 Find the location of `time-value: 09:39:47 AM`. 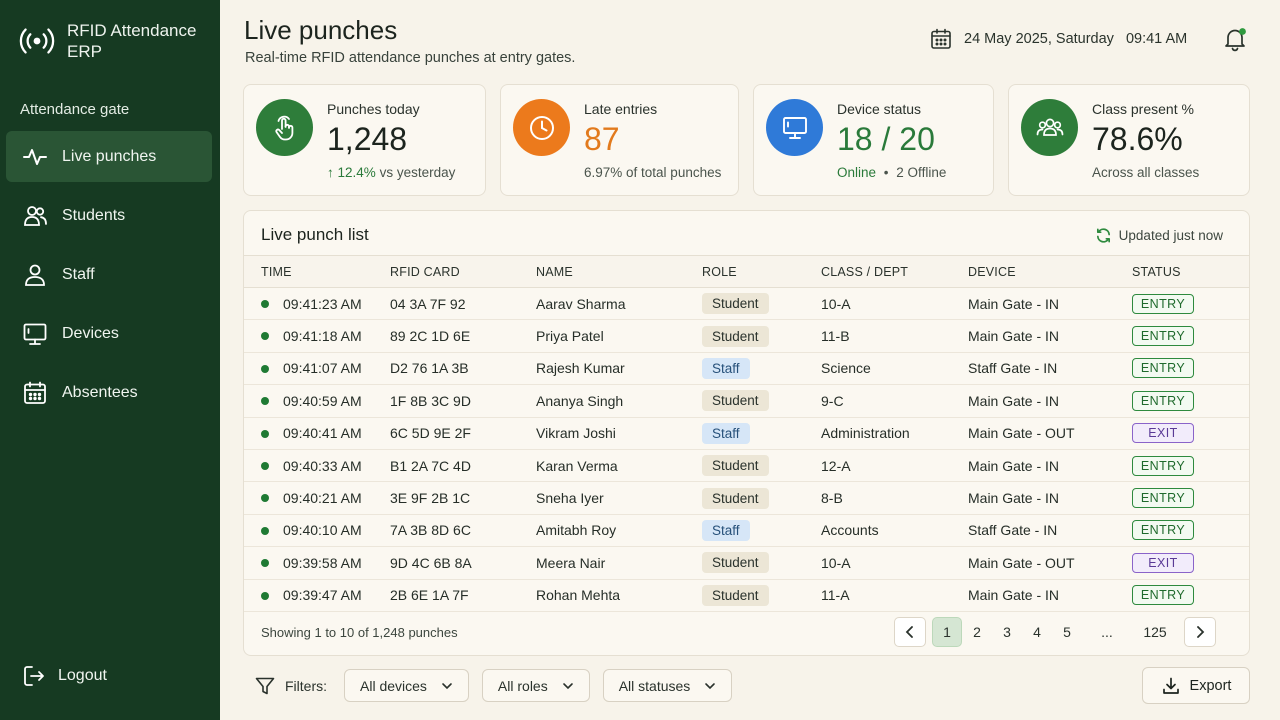

time-value: 09:39:47 AM is located at coordinates (322, 595).